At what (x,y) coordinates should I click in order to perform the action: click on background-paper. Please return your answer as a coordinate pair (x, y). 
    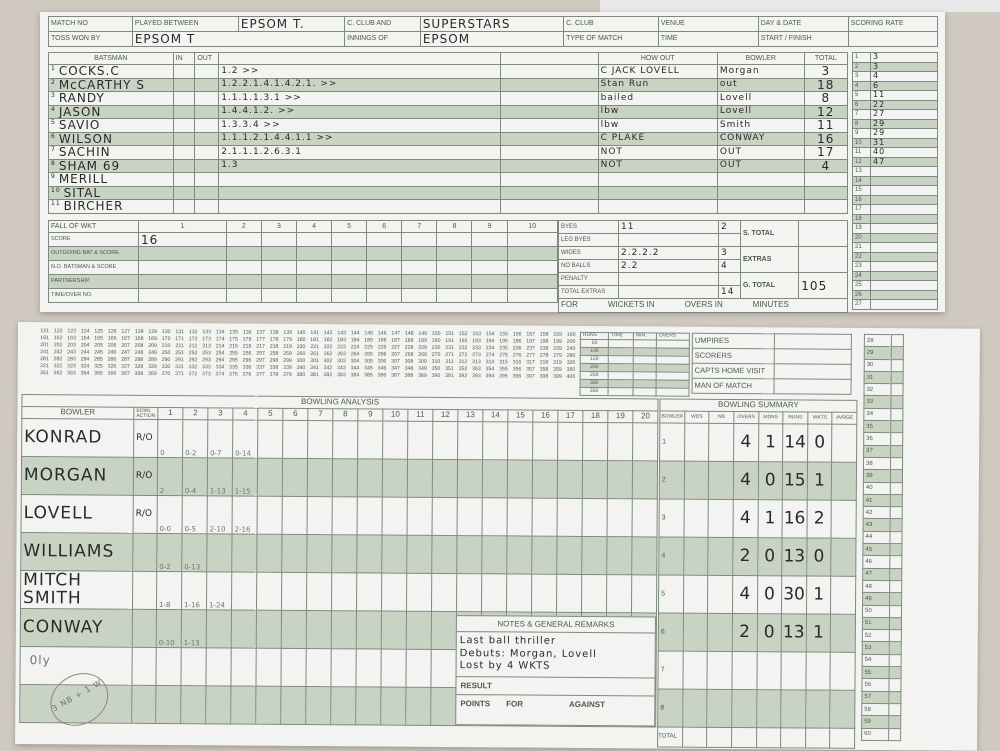
    Looking at the image, I should click on (800, 6).